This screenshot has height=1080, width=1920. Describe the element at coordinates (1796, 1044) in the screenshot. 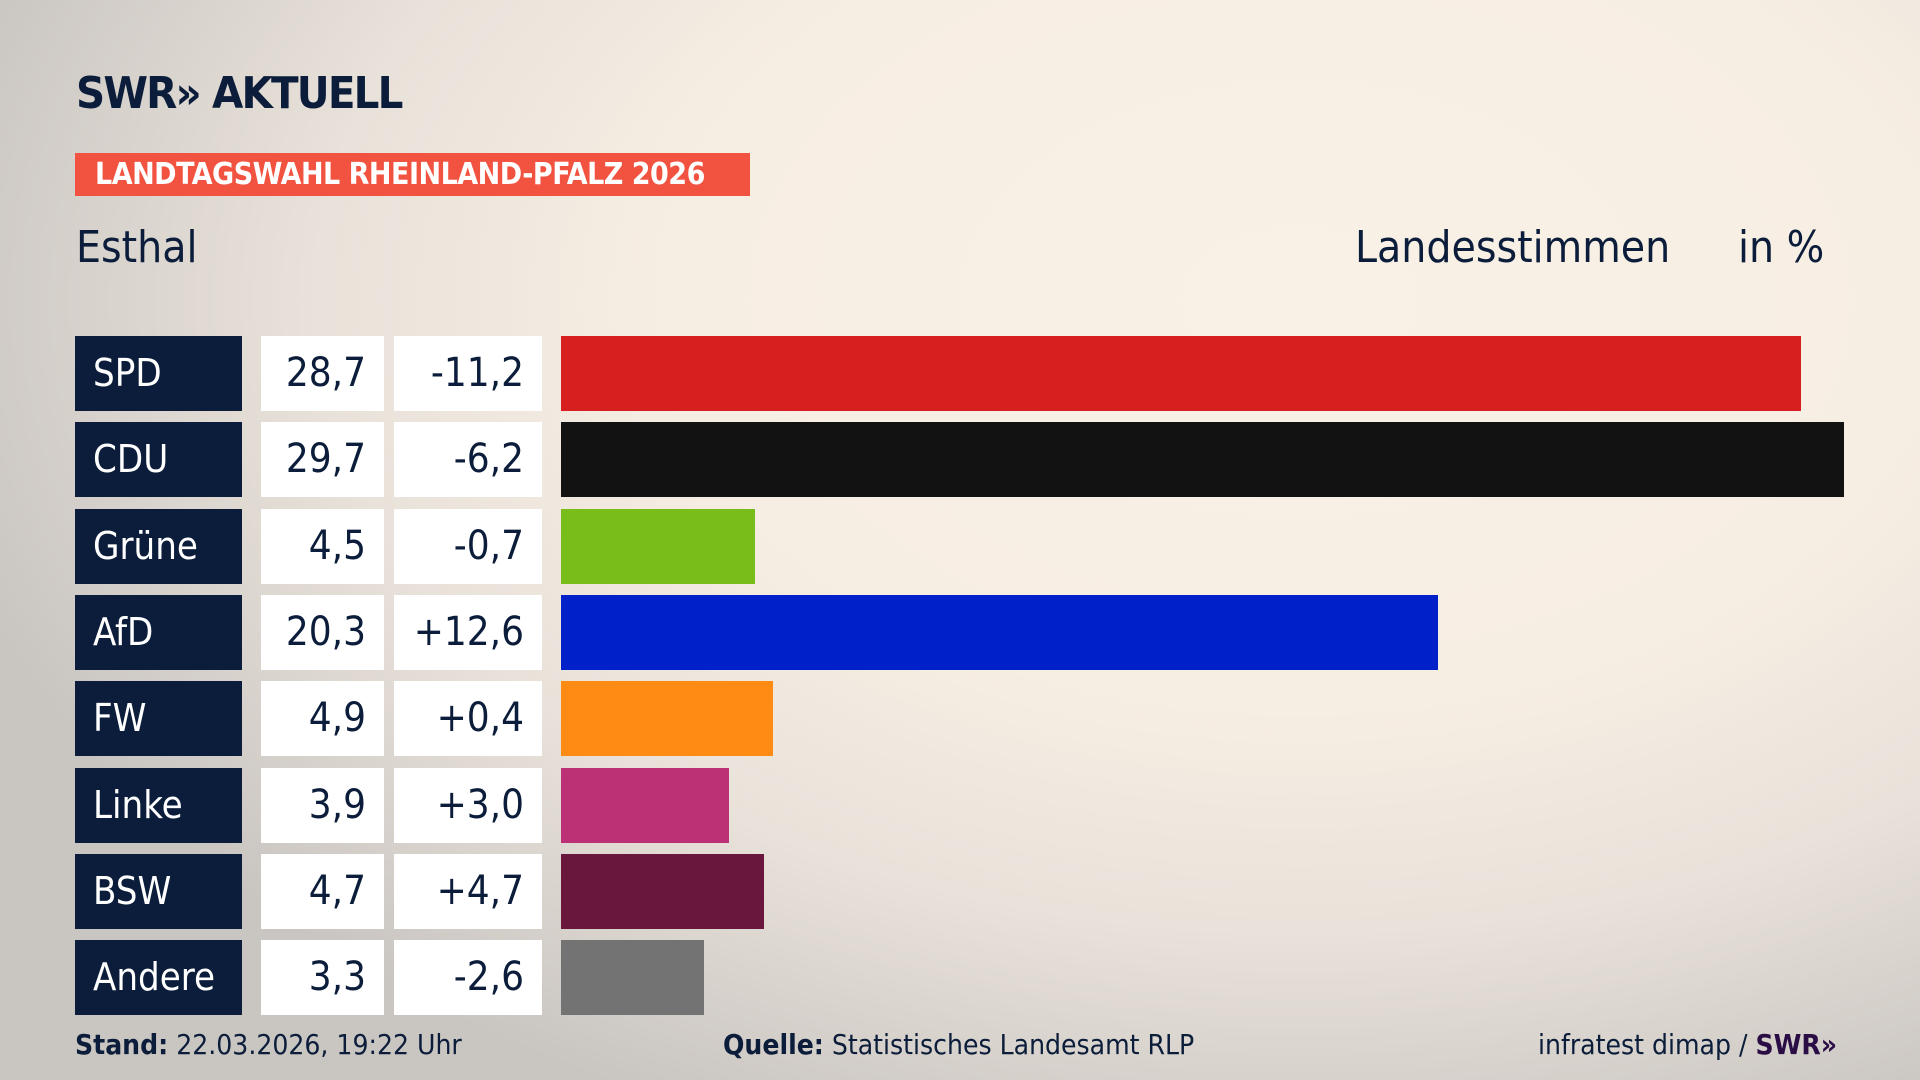

I see `swr-logo-small: SWR»` at that location.